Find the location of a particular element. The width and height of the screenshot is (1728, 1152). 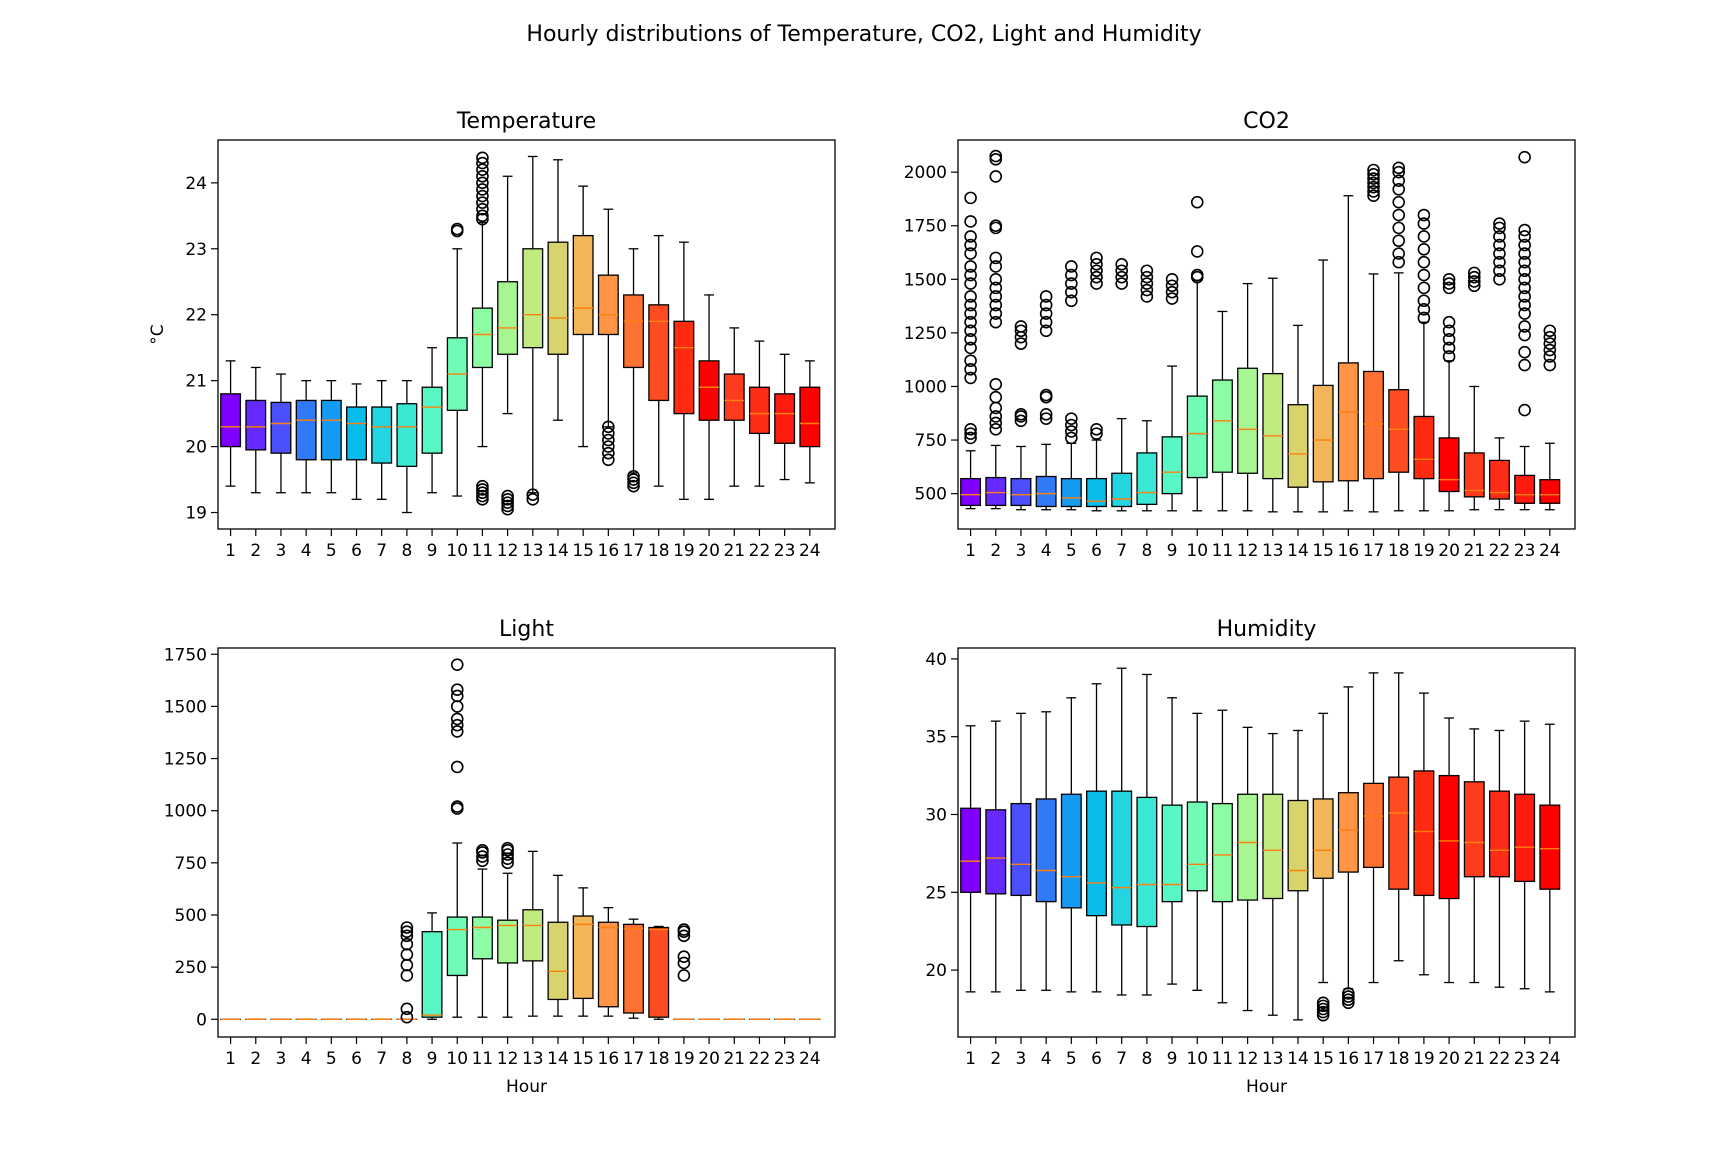

light-xtick-label: 13 is located at coordinates (533, 1059).